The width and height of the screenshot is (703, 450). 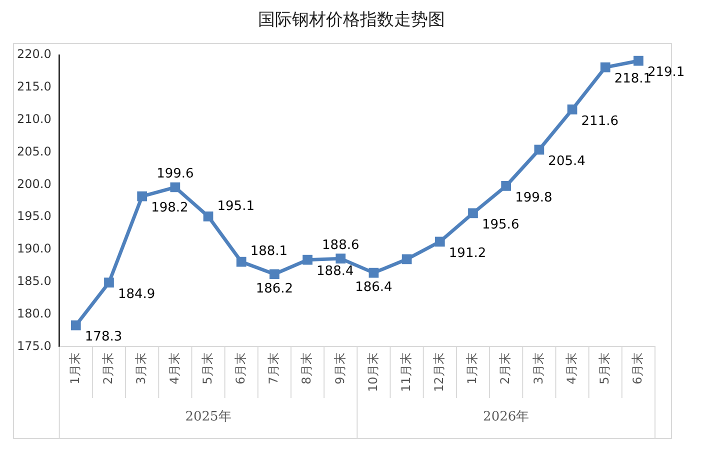 What do you see at coordinates (175, 174) in the screenshot?
I see `data-label: 199.6` at bounding box center [175, 174].